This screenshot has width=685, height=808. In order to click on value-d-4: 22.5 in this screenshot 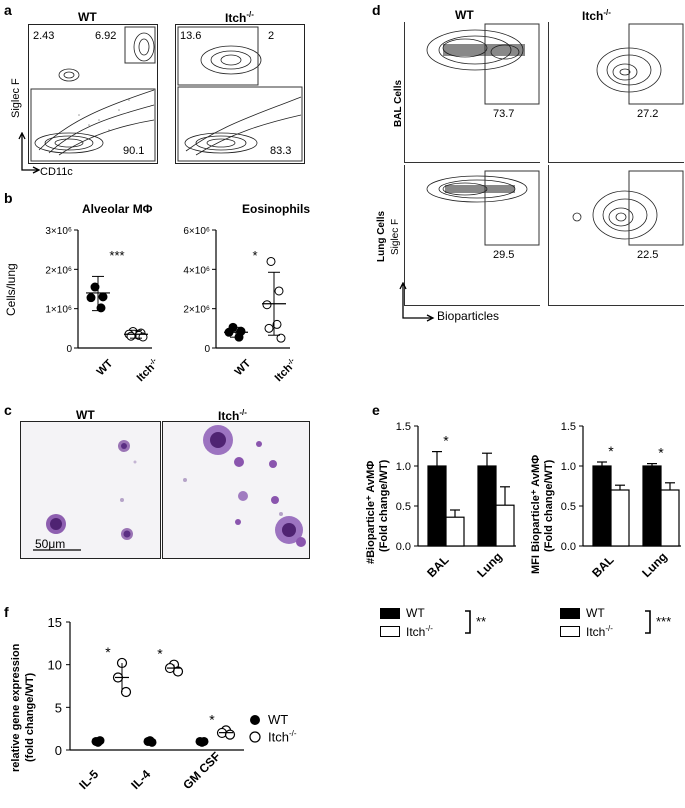, I will do `click(648, 255)`.